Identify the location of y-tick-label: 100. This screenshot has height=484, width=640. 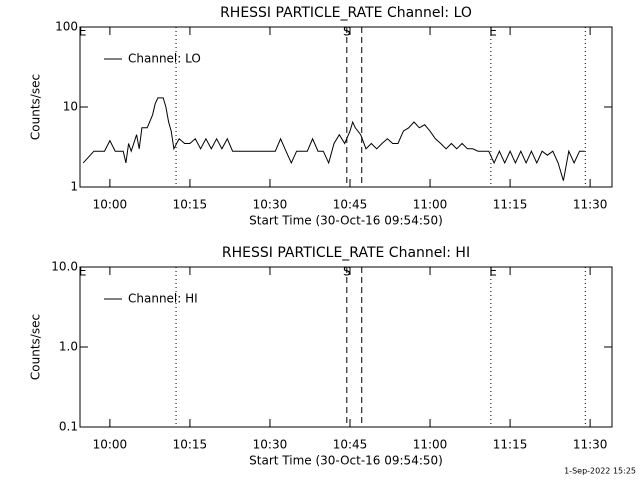
(66, 27).